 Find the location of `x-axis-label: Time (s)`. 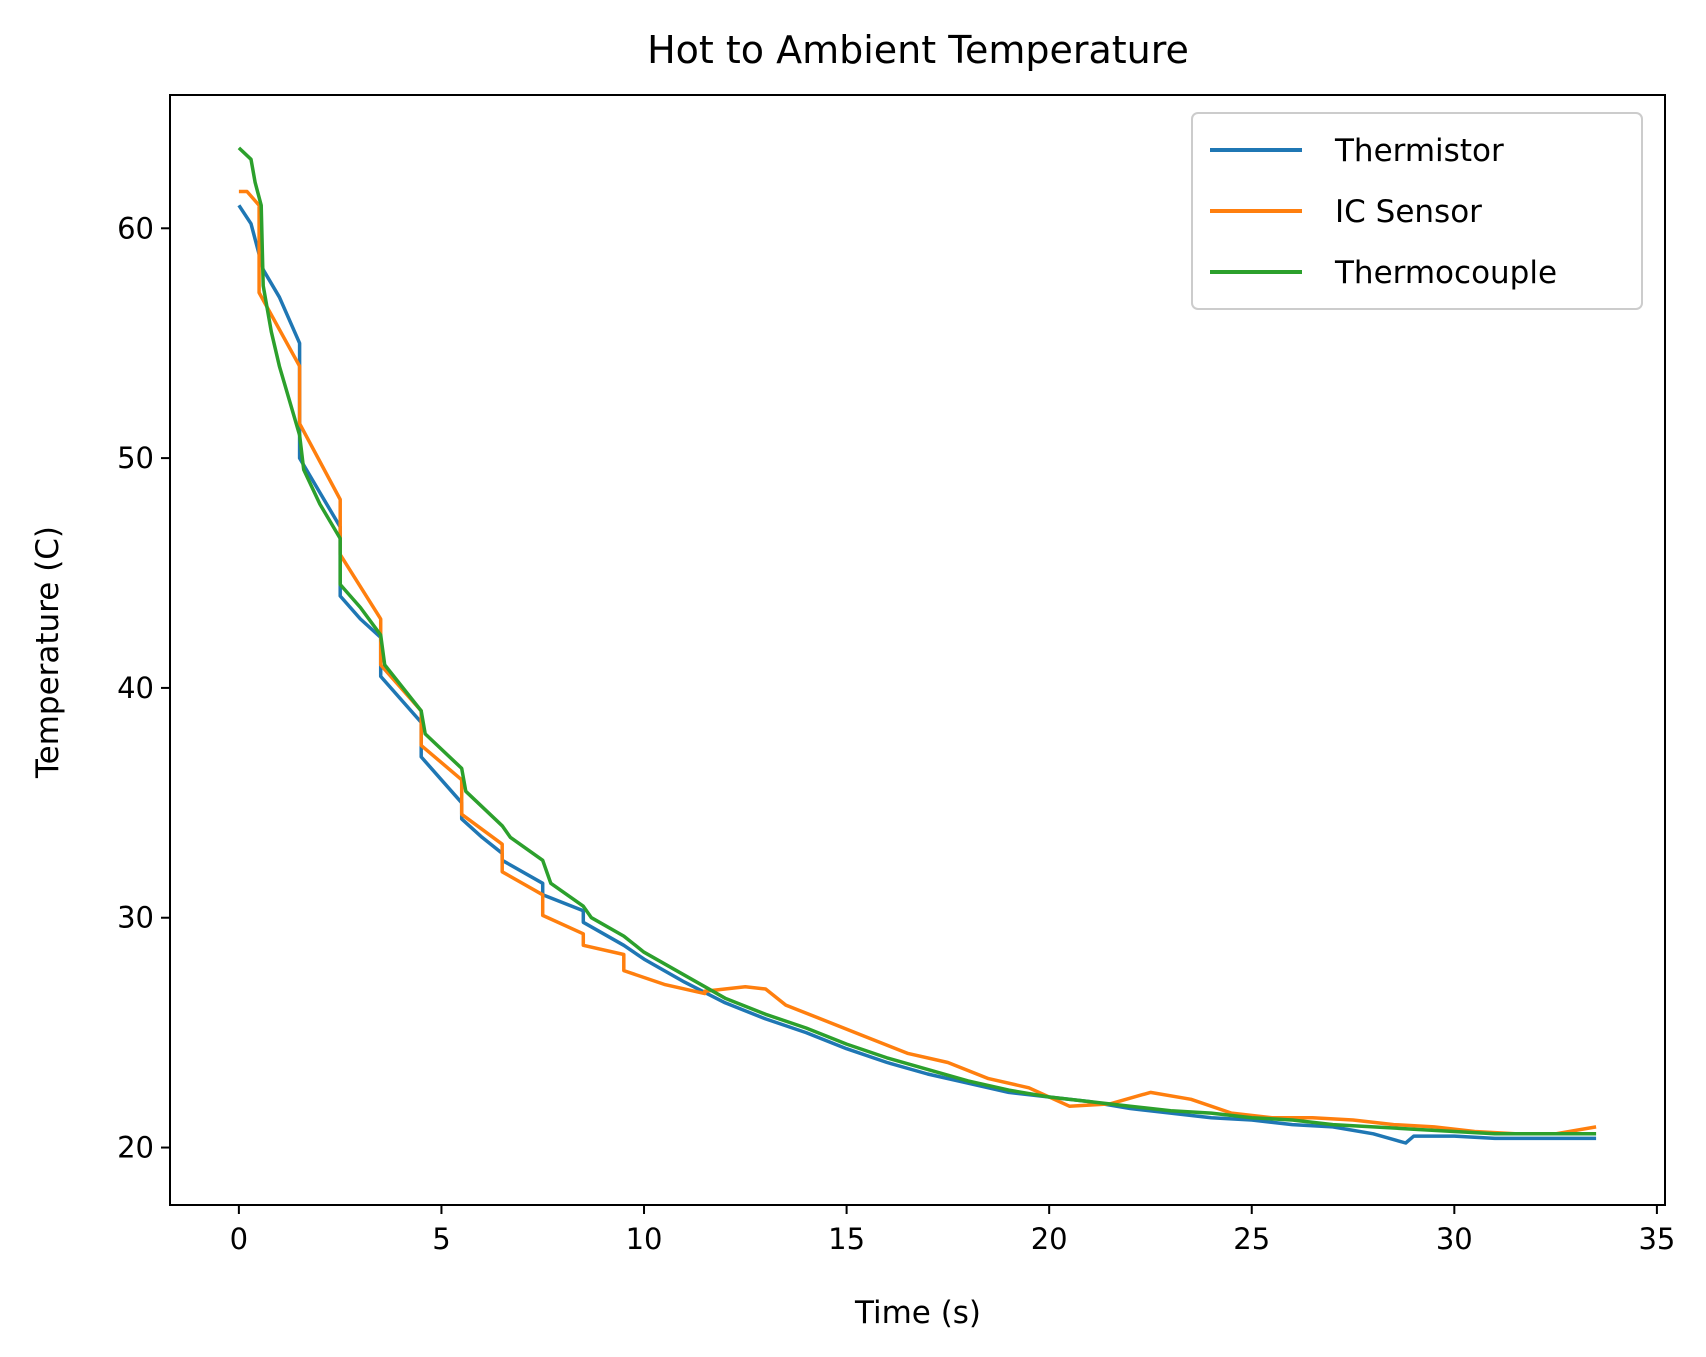

x-axis-label: Time (s) is located at coordinates (917, 1313).